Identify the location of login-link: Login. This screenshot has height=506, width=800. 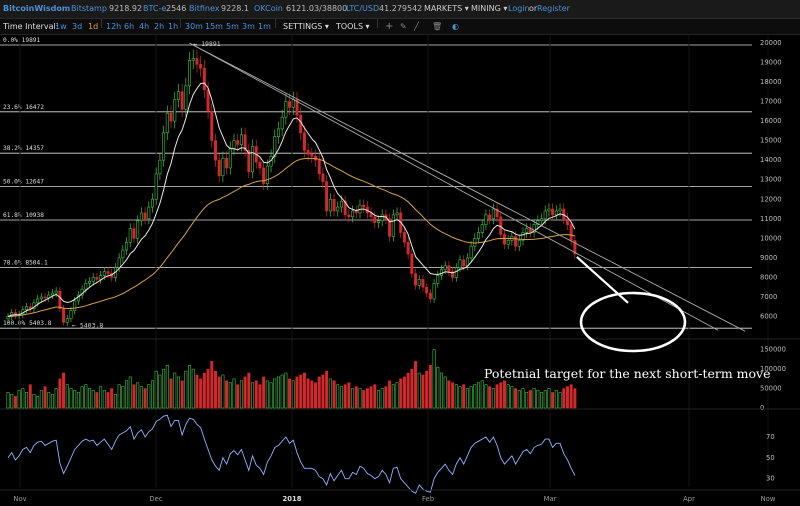
(519, 8).